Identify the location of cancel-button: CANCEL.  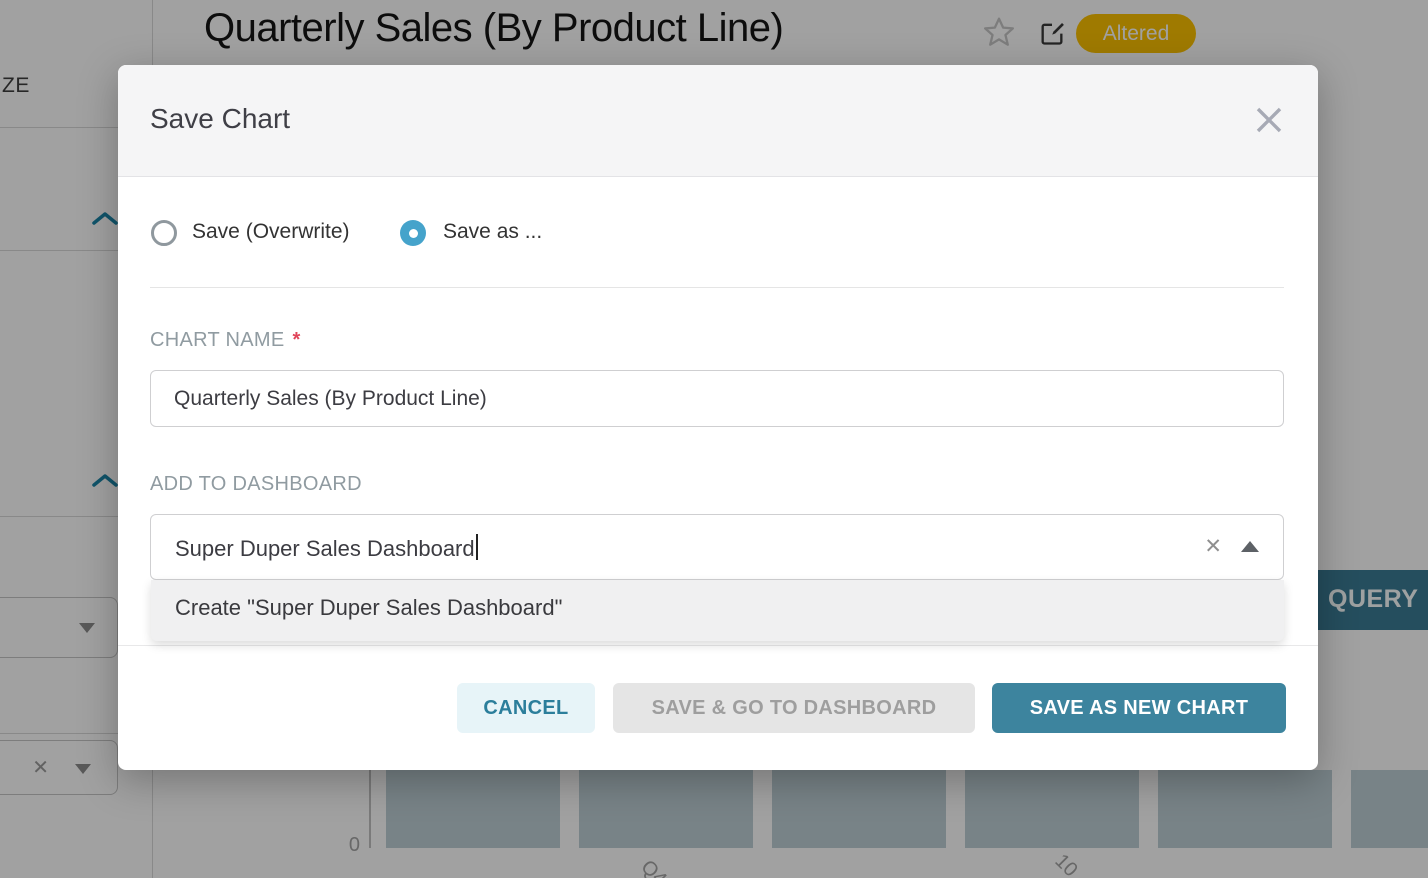
(526, 708).